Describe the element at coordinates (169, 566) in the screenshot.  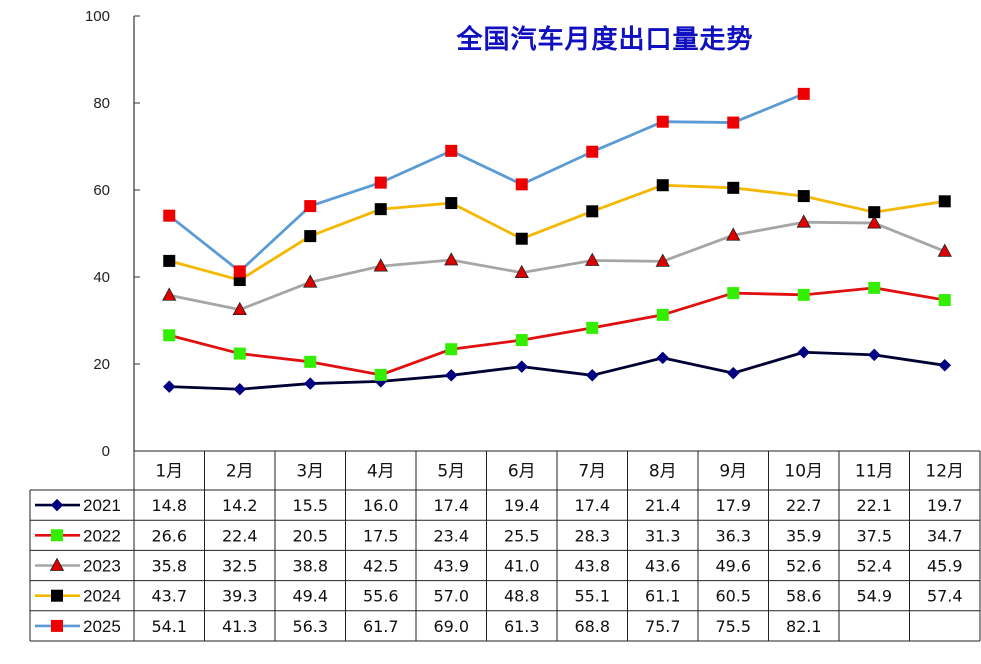
I see `table-cell-value: 35.8` at that location.